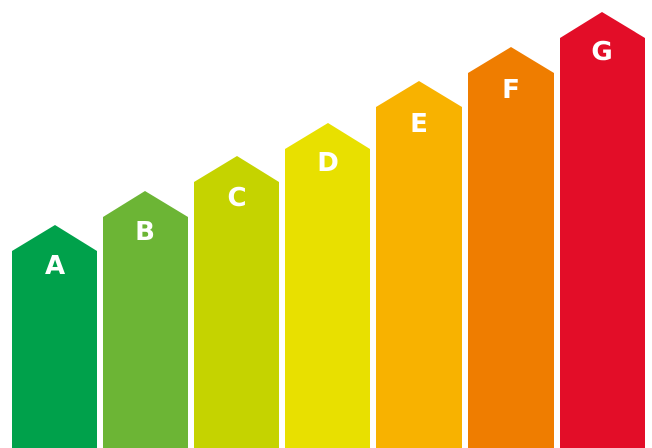  I want to click on bar-c-shape, so click(236, 302).